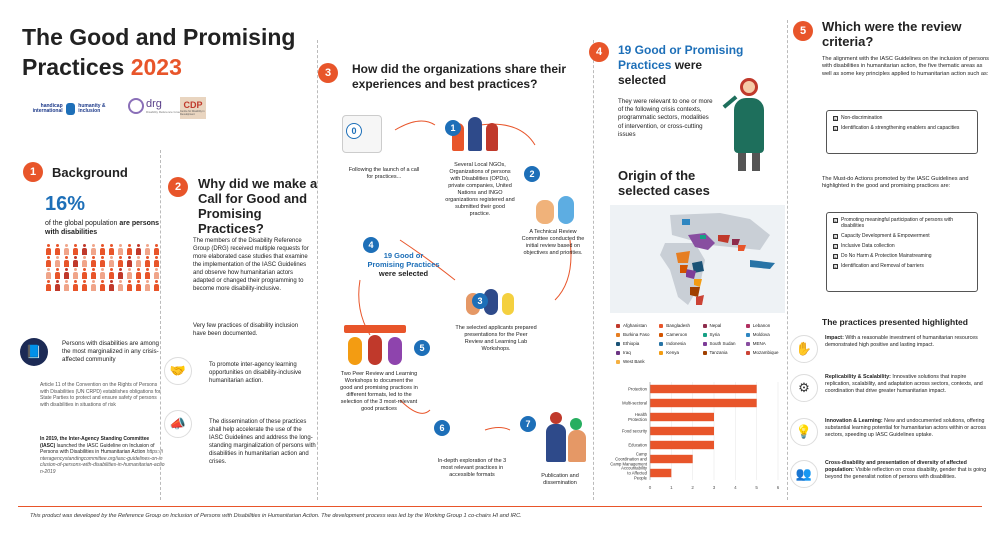  I want to click on legend-item: Moldova, so click(765, 334).